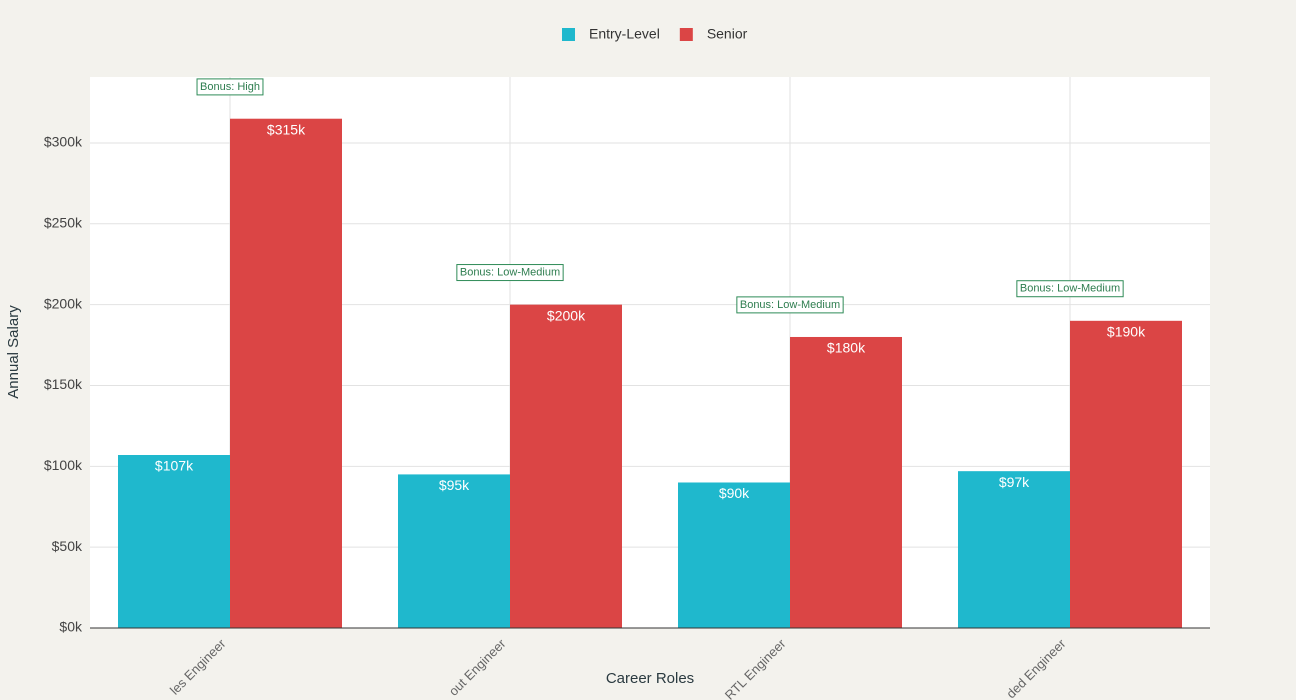 The width and height of the screenshot is (1296, 700). Describe the element at coordinates (1036, 667) in the screenshot. I see `x-tick-label: ded Engineer` at that location.